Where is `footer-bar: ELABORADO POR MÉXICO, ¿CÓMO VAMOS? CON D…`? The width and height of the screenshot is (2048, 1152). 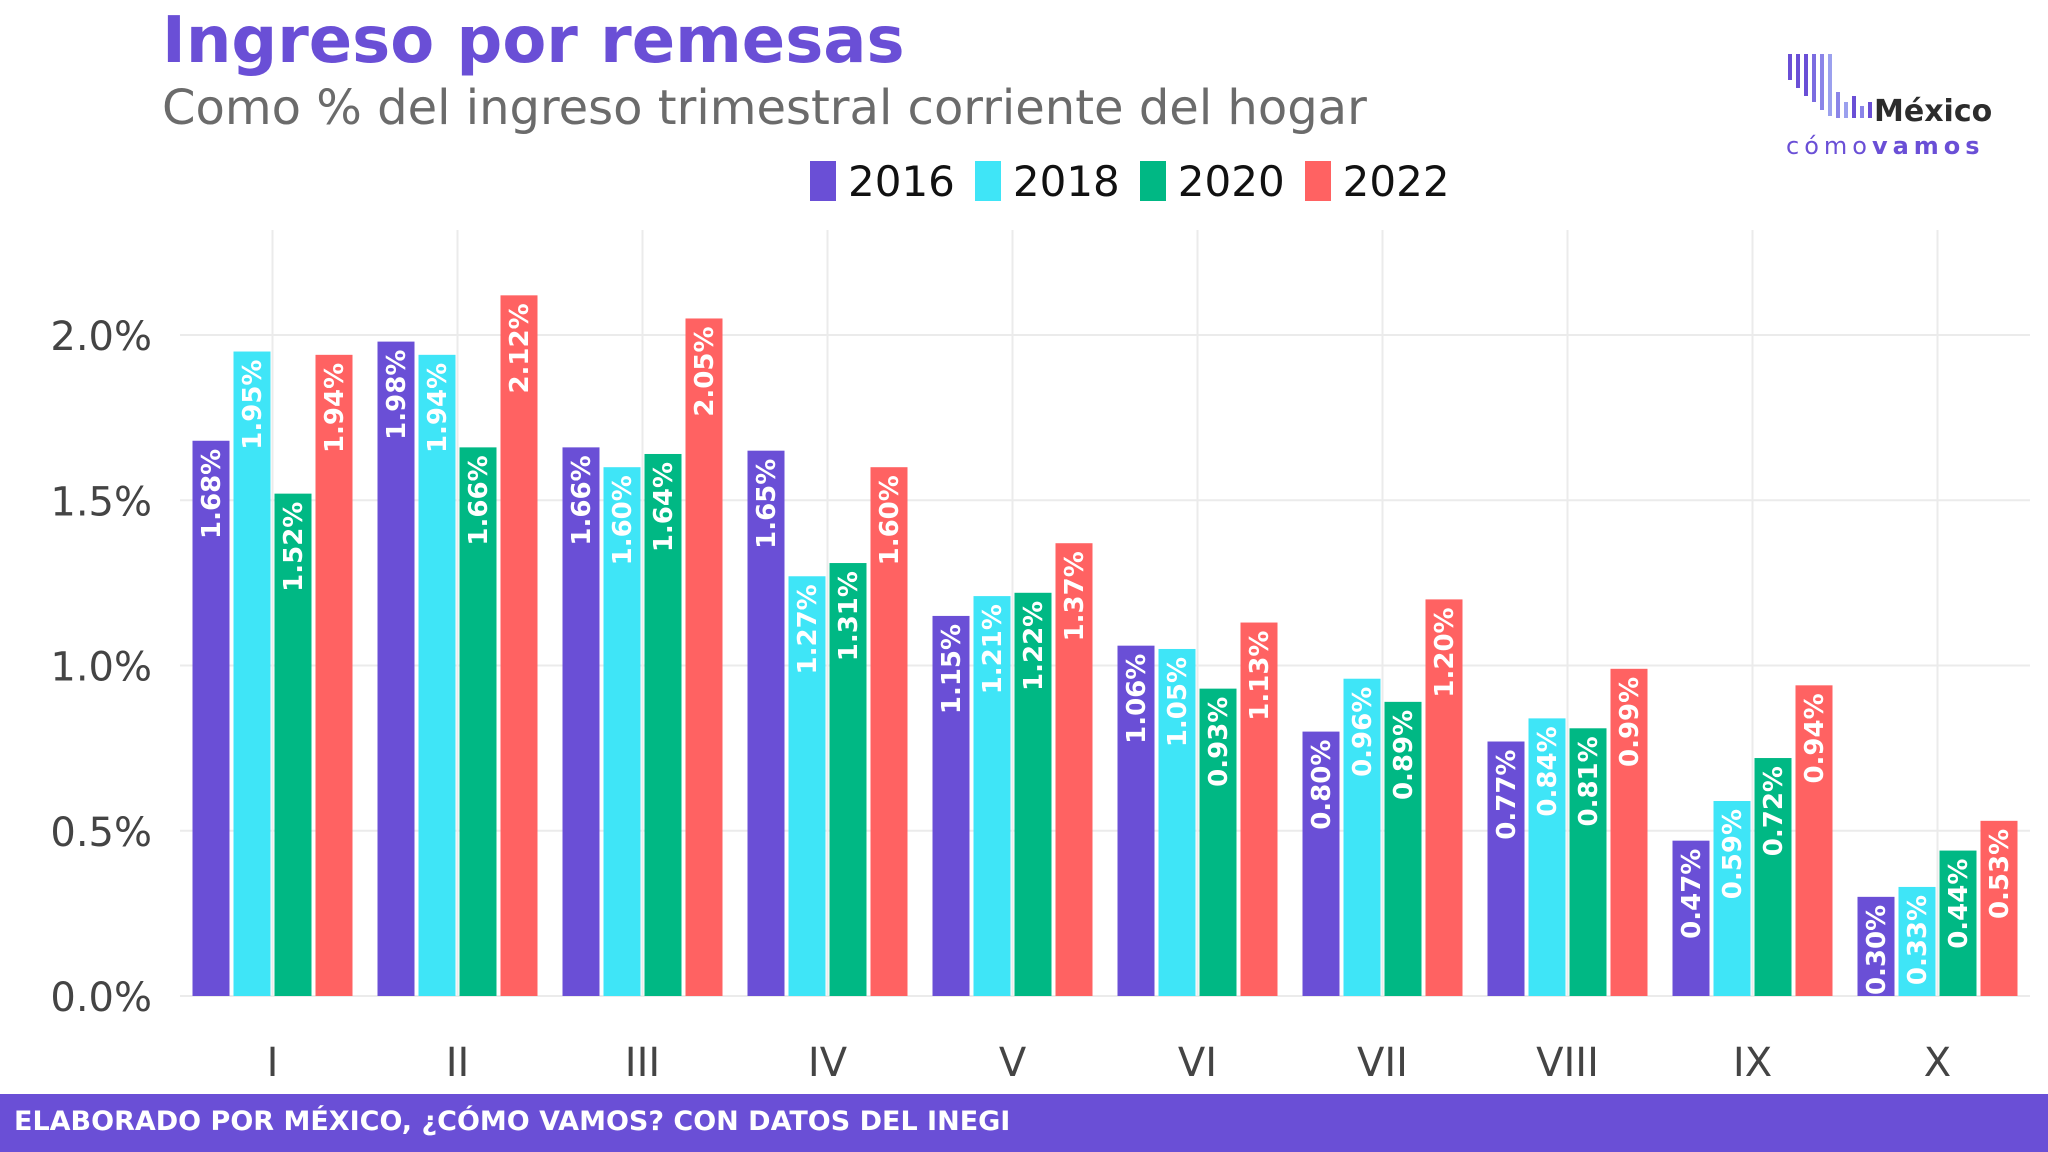
footer-bar: ELABORADO POR MÉXICO, ¿CÓMO VAMOS? CON D… is located at coordinates (1024, 1123).